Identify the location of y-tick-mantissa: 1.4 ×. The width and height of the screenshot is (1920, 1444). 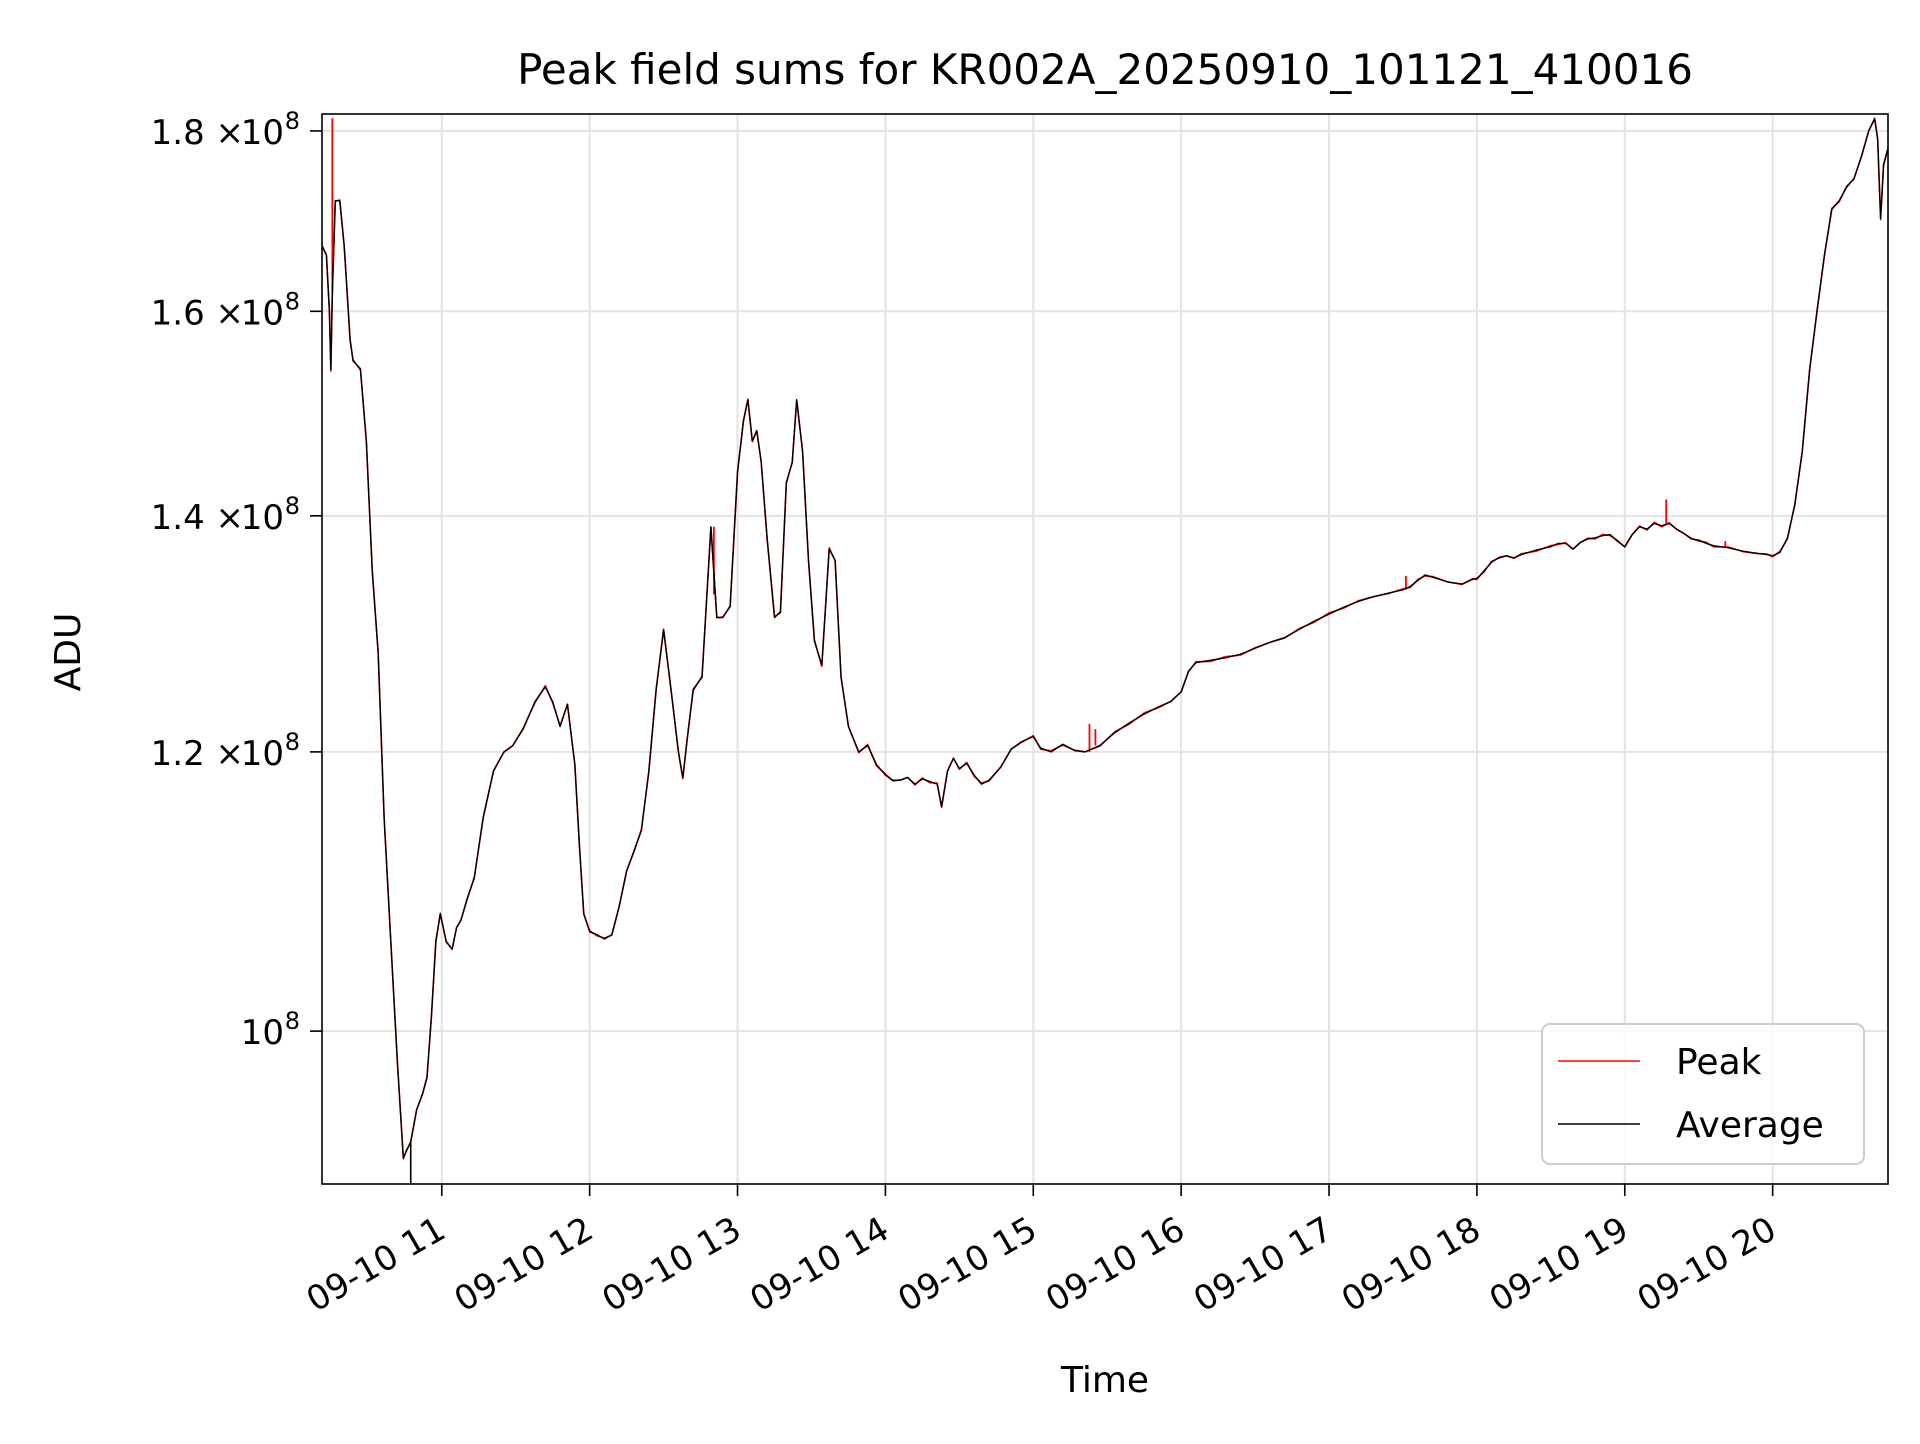
(197, 518).